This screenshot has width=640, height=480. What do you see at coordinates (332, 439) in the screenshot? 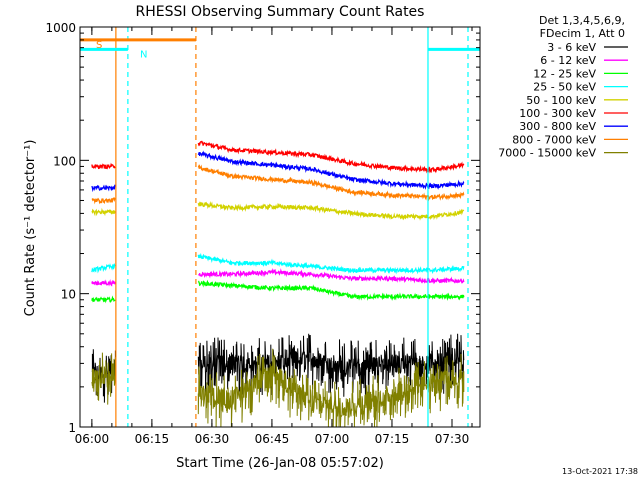
I see `x-tick-label-4: 07:00` at bounding box center [332, 439].